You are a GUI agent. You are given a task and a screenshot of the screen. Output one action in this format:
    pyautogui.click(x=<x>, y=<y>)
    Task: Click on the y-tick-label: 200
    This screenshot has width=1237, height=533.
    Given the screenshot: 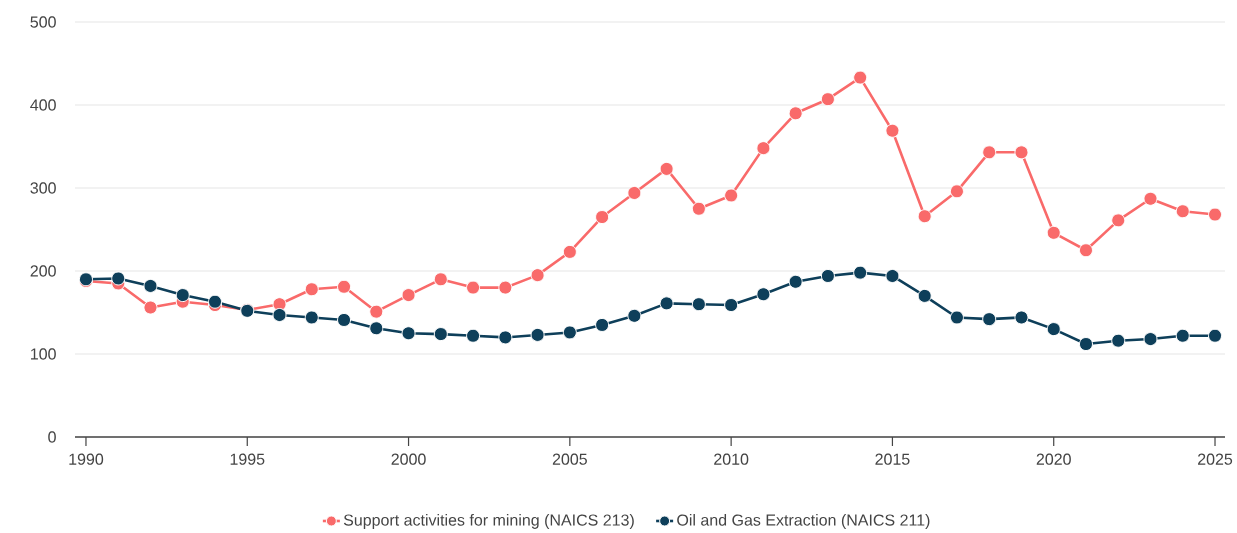 What is the action you would take?
    pyautogui.click(x=43, y=271)
    